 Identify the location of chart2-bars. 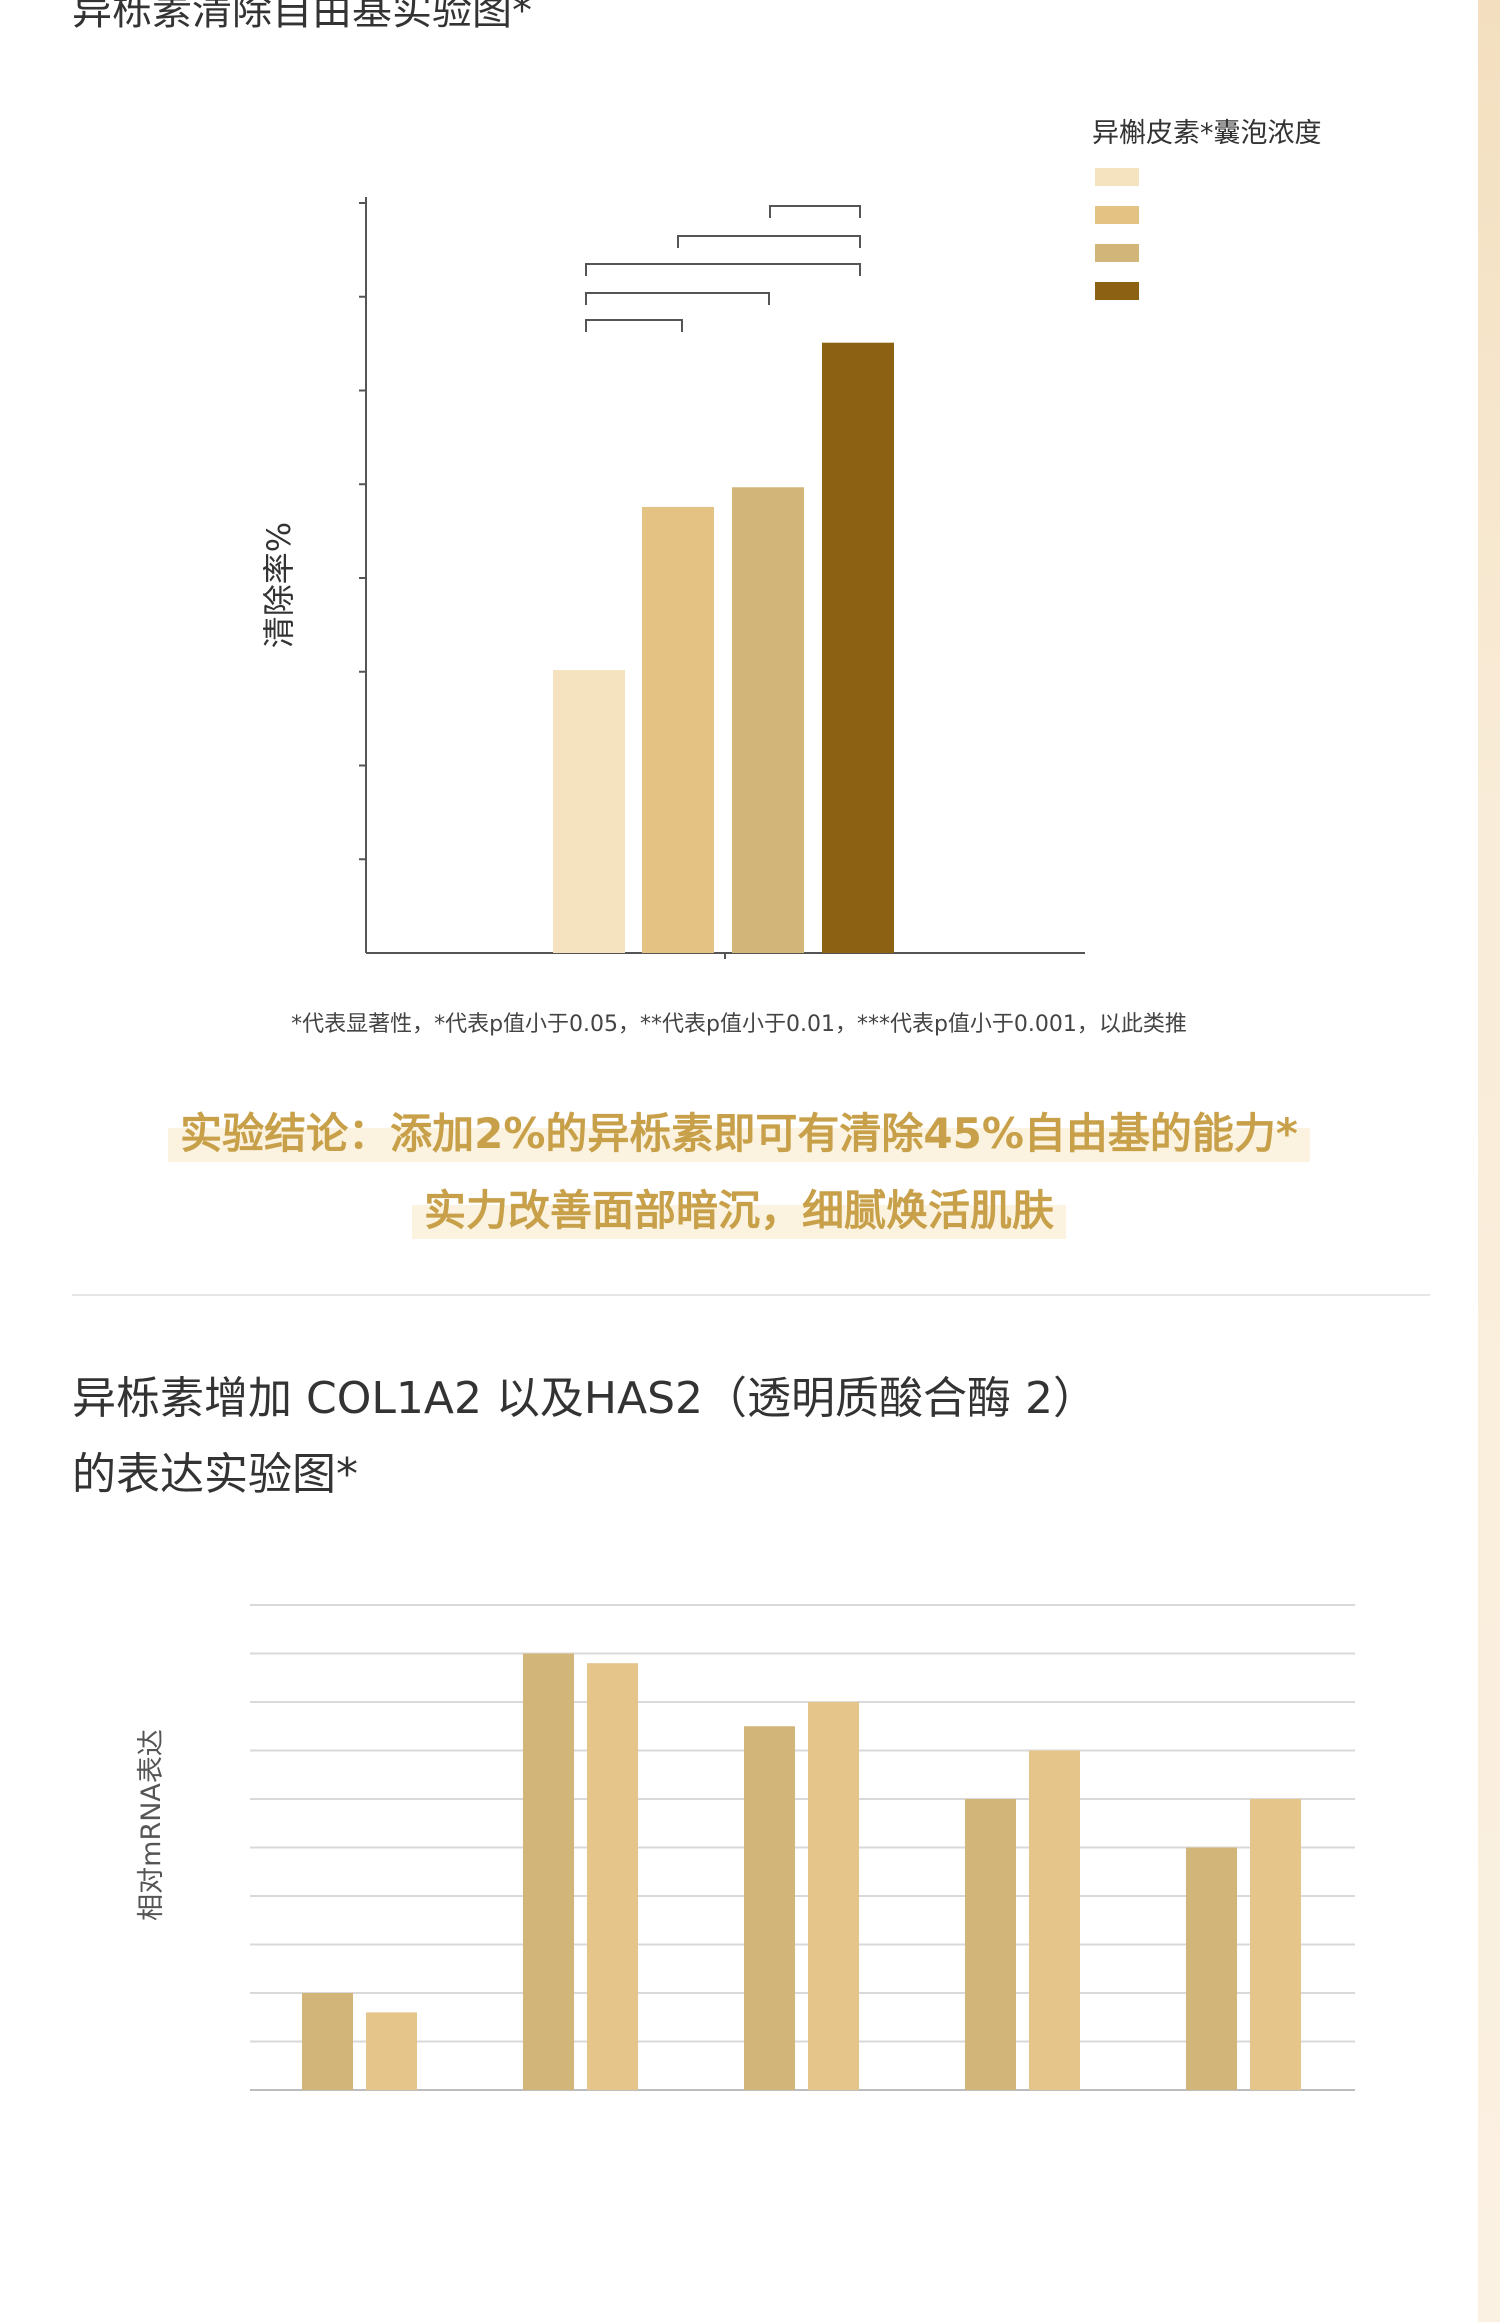
(801, 1871).